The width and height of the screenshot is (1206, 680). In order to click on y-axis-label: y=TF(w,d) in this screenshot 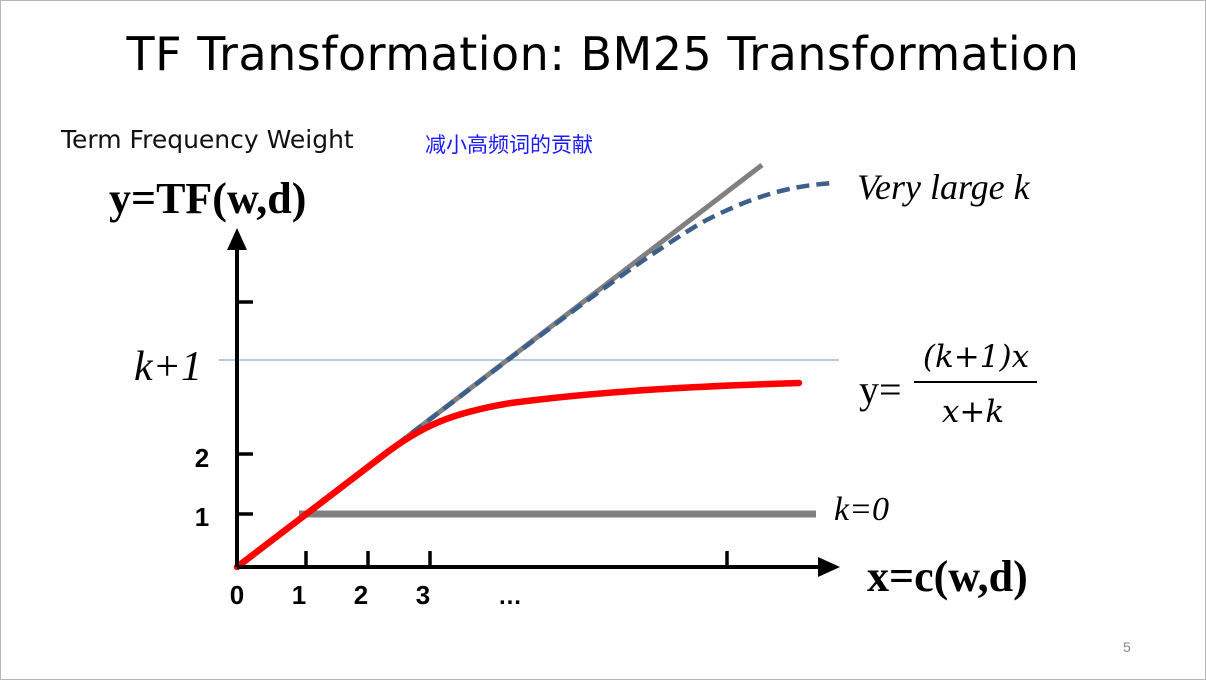, I will do `click(207, 198)`.